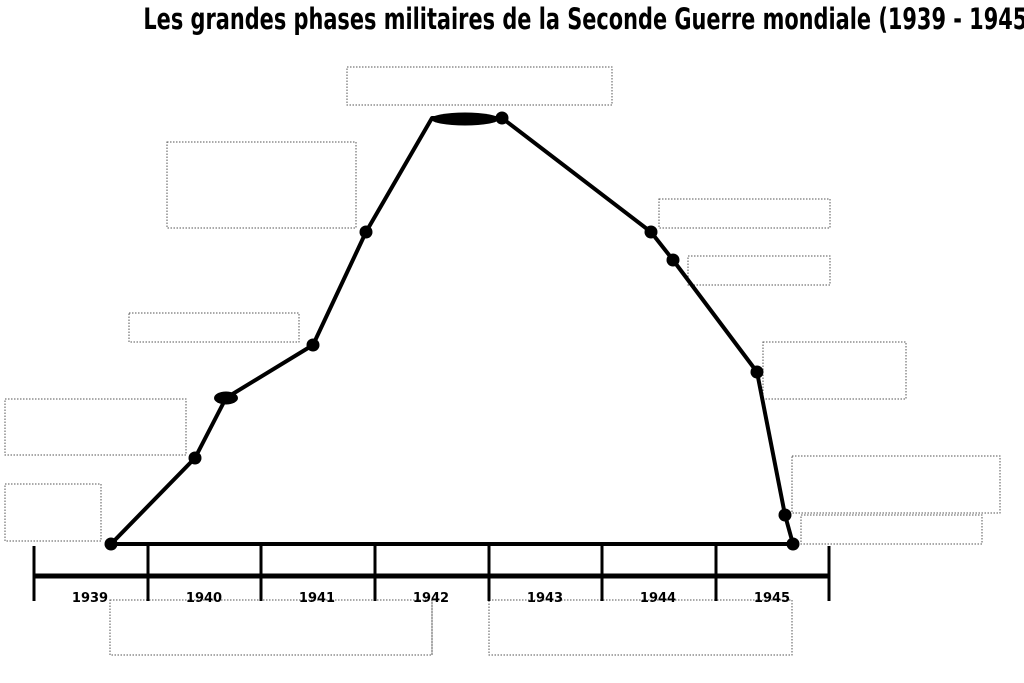  Describe the element at coordinates (271, 627) in the screenshot. I see `answer-box-bottom-left` at that location.